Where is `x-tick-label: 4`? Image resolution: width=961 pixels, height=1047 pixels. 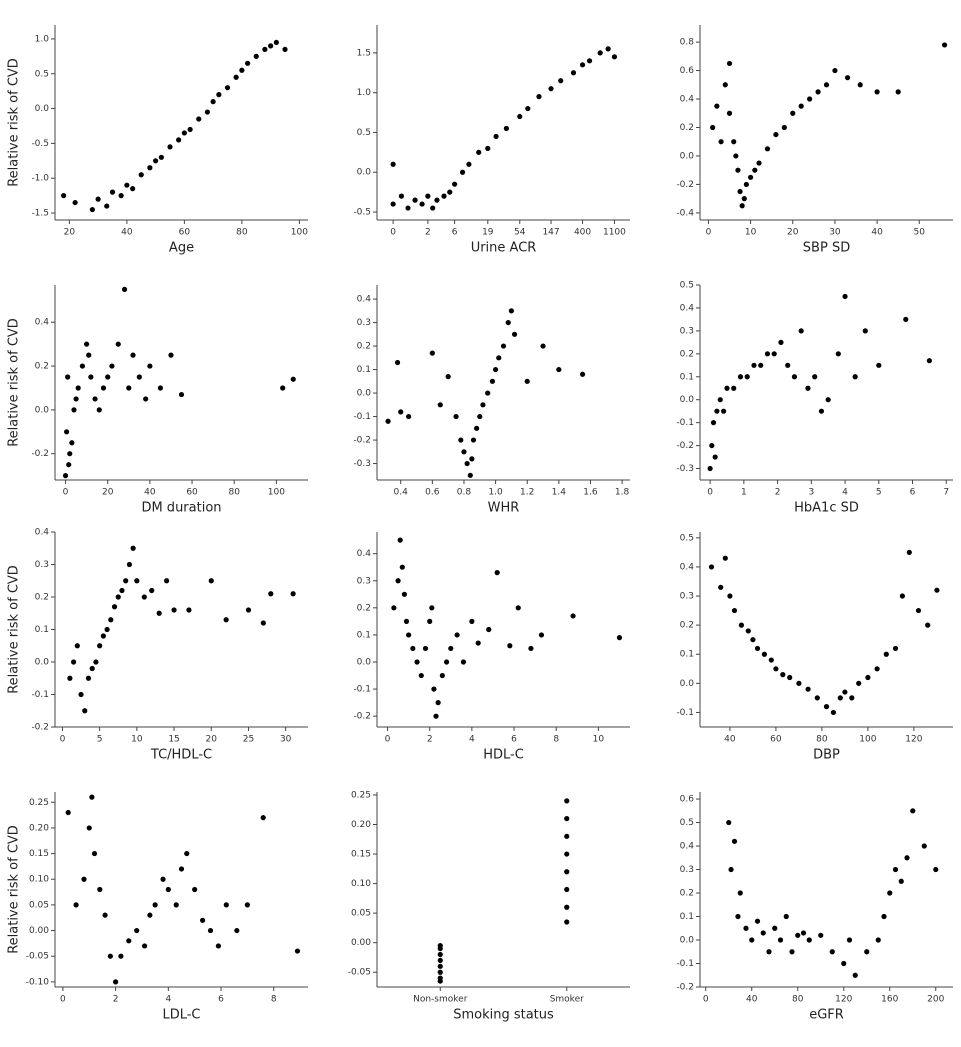
x-tick-label: 4 is located at coordinates (845, 493).